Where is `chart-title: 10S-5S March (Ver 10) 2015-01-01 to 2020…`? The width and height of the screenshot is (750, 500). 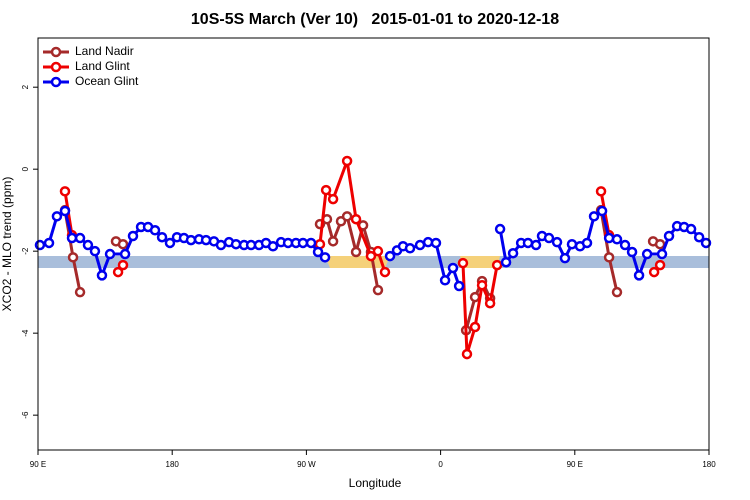
chart-title: 10S-5S March (Ver 10) 2015-01-01 to 2020… is located at coordinates (375, 19).